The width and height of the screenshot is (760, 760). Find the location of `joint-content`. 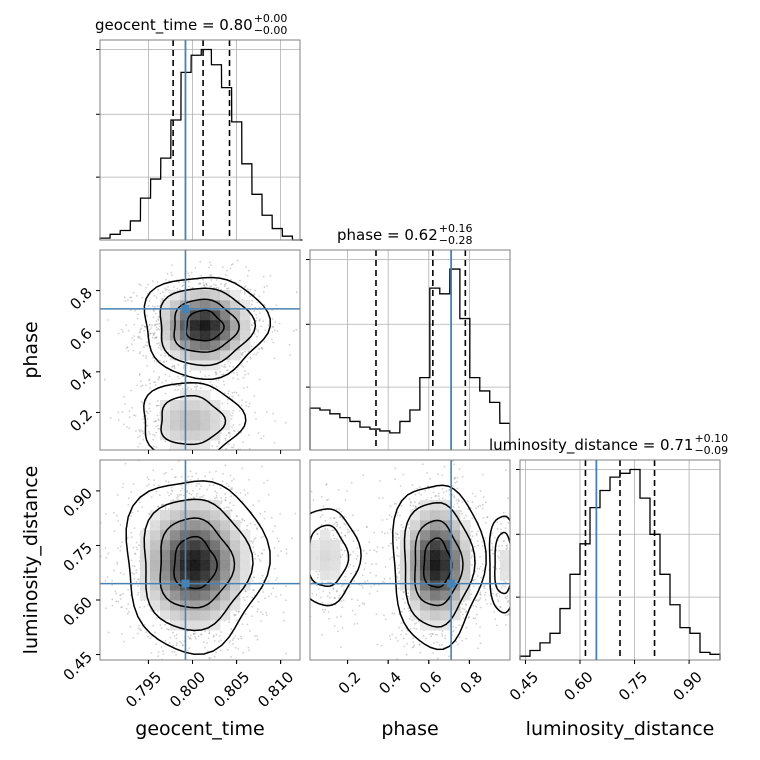

joint-content is located at coordinates (200, 560).